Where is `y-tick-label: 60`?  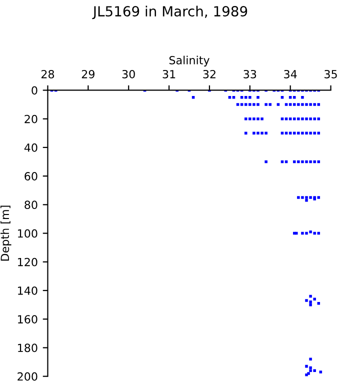
y-tick-label: 60 is located at coordinates (31, 176).